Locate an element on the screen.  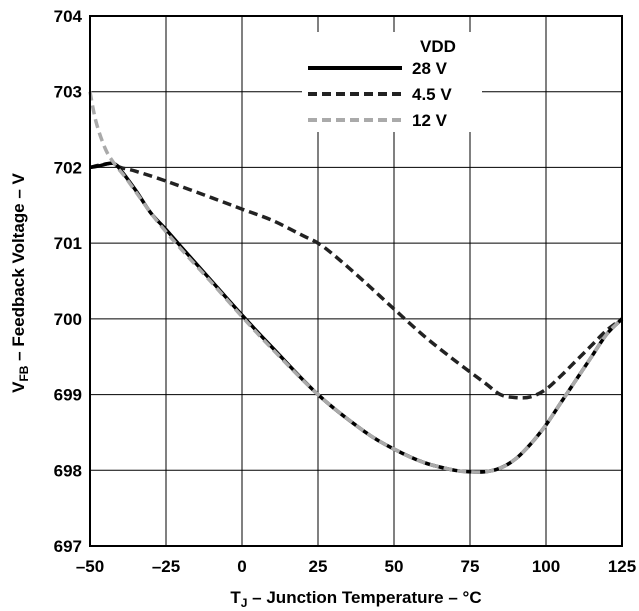
y-axis-label: VFB – Feedback Voltage – V is located at coordinates (20, 282).